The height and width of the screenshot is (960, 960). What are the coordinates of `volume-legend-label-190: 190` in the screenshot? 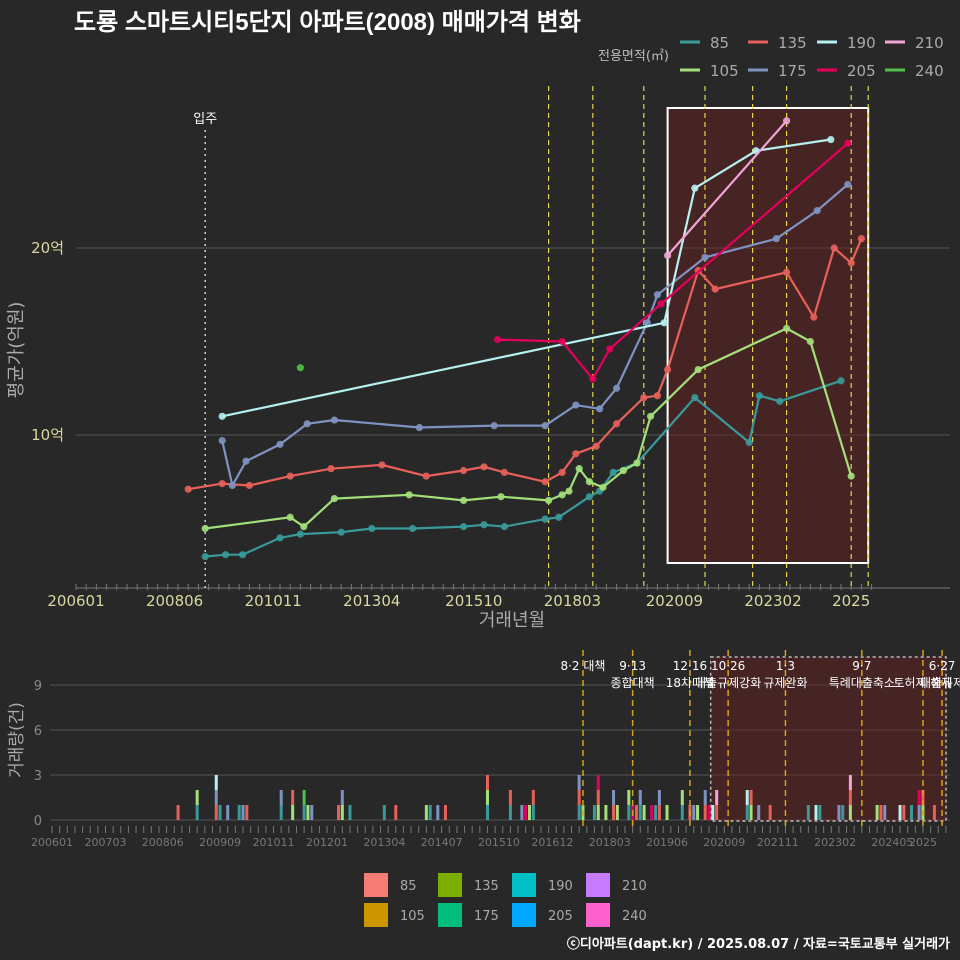 It's located at (560, 886).